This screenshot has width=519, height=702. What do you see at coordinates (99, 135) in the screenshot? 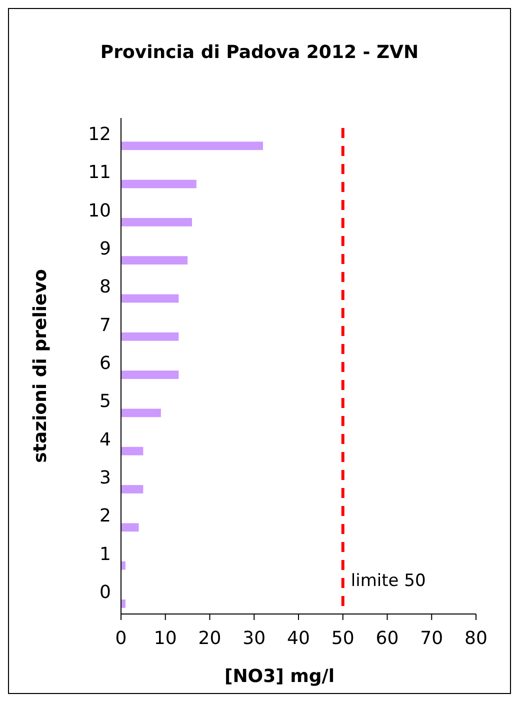
I see `y-tick-label: 12` at bounding box center [99, 135].